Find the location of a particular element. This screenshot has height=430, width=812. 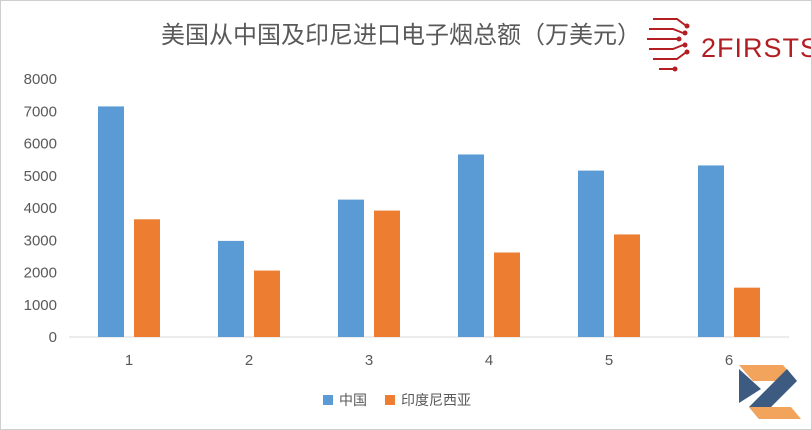

logo-wordmark: 2FIRSTS is located at coordinates (756, 48).